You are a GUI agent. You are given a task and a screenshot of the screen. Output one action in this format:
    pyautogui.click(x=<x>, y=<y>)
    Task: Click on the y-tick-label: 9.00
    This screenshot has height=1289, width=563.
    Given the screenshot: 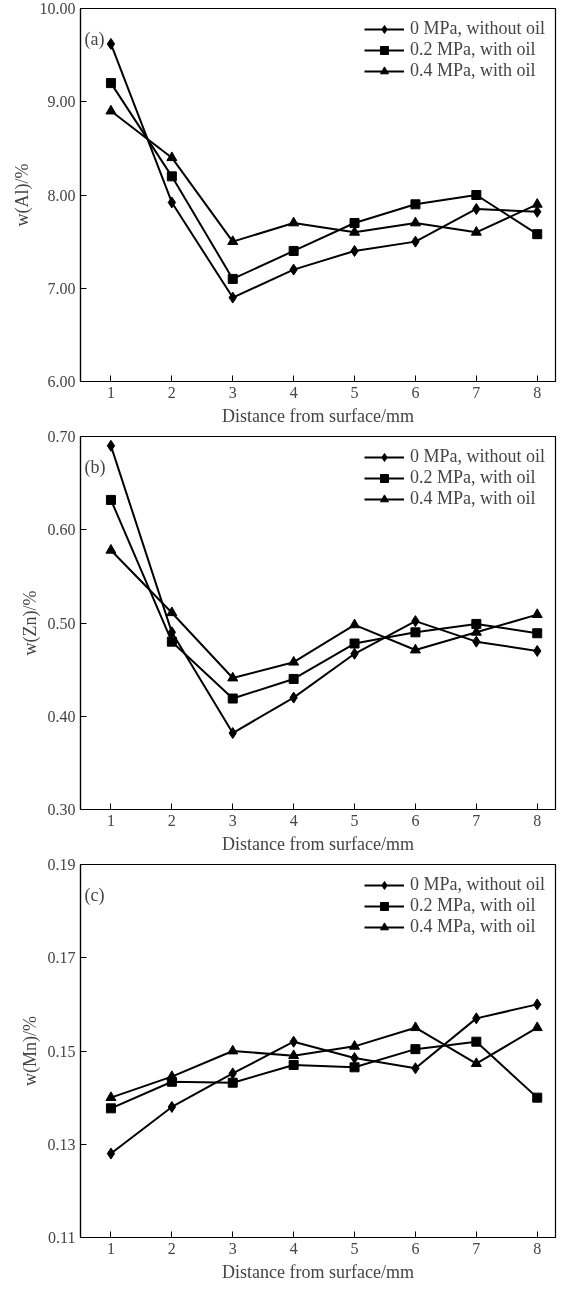 What is the action you would take?
    pyautogui.click(x=61, y=102)
    